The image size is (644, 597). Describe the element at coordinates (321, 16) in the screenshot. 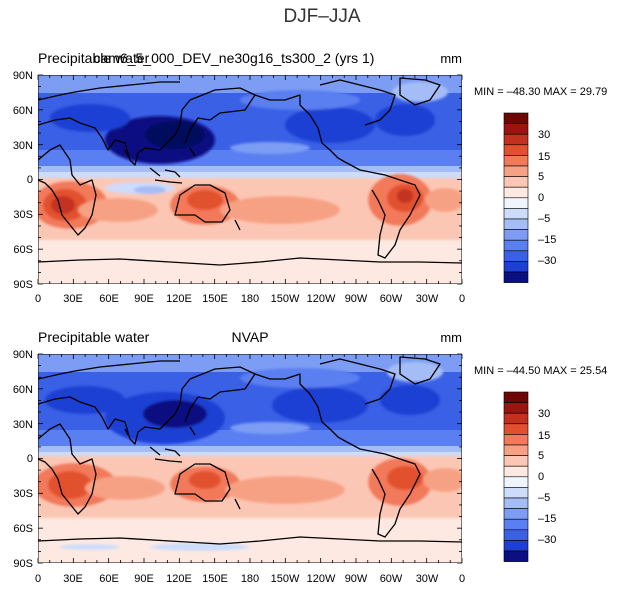

I see `page-title: DJF–JJA` at that location.